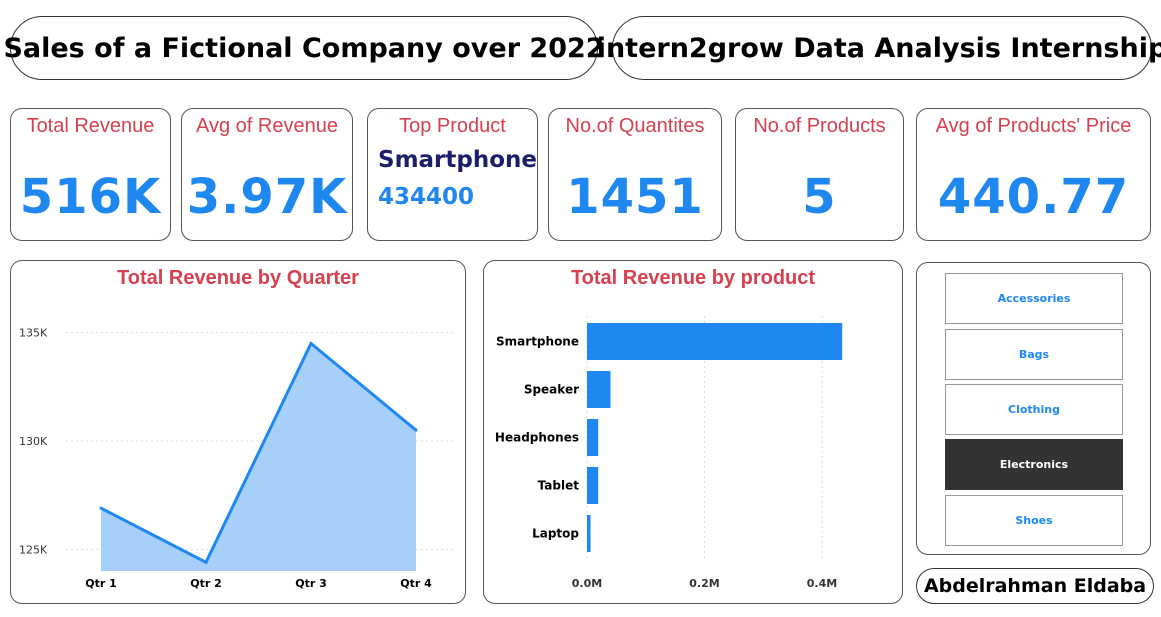  What do you see at coordinates (33, 441) in the screenshot?
I see `y-tick-label: 130K` at bounding box center [33, 441].